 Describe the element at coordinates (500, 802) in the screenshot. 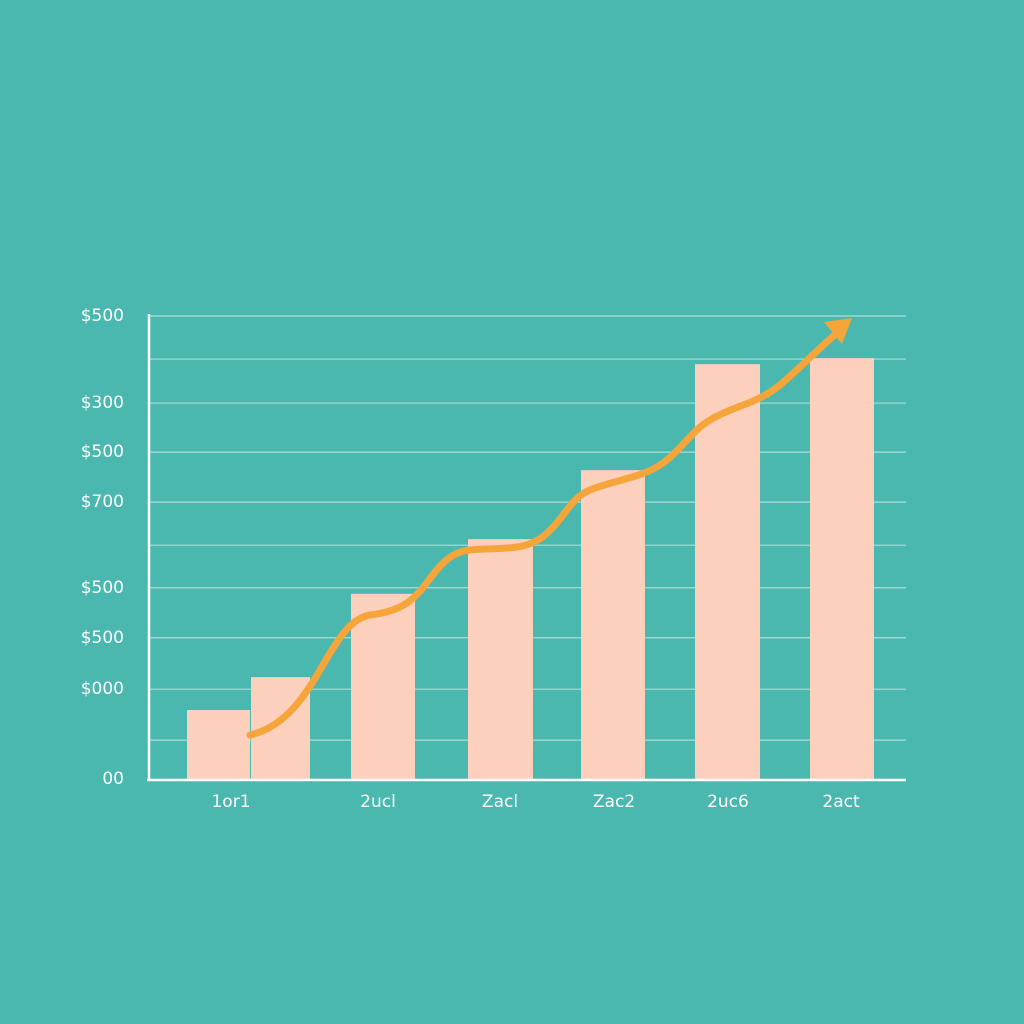

I see `x-tick-label: Zacl` at that location.